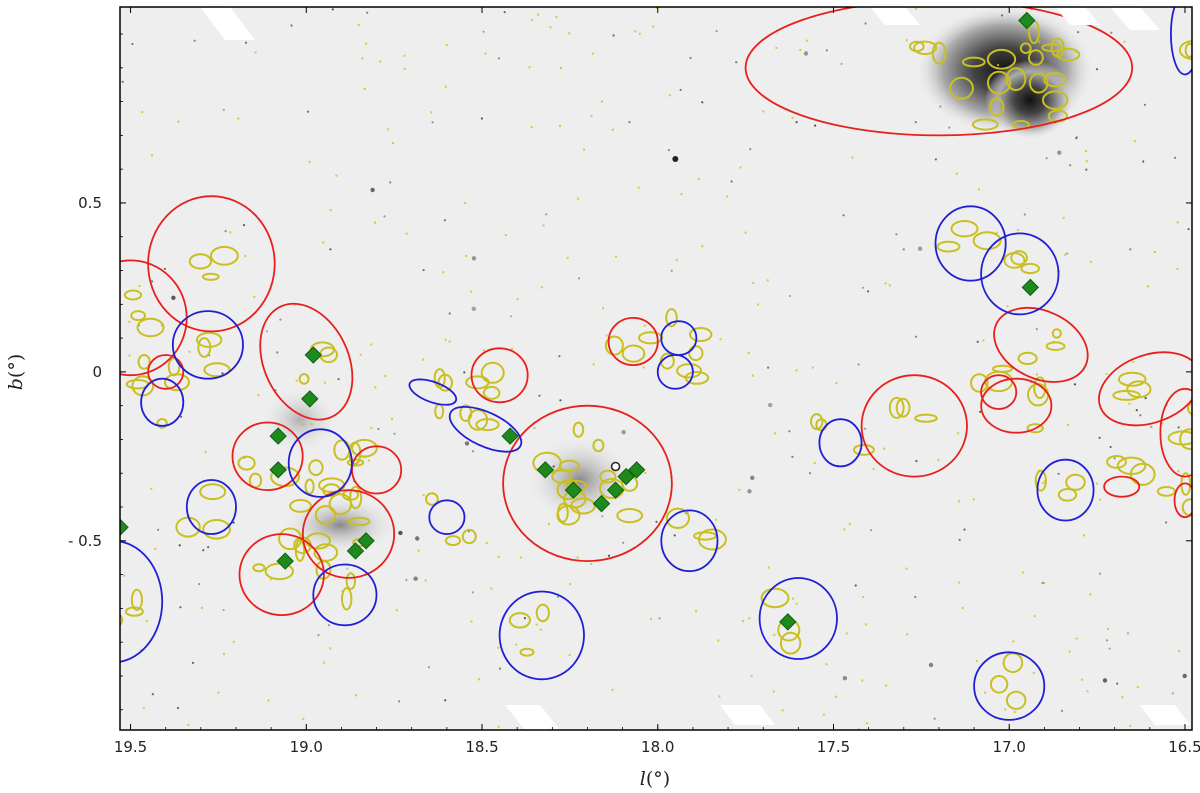 The image size is (1200, 793). What do you see at coordinates (130, 747) in the screenshot?
I see `x-tick-label: 19.5` at bounding box center [130, 747].